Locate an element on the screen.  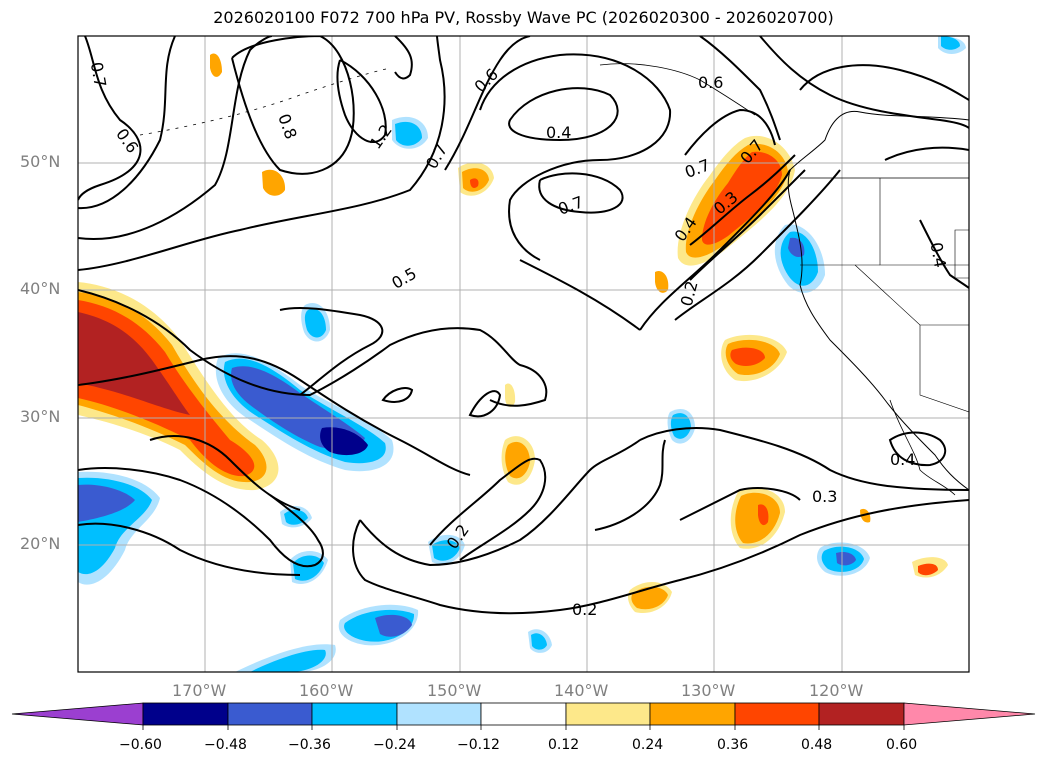
colorbar-tick: −0.24 is located at coordinates (394, 745).